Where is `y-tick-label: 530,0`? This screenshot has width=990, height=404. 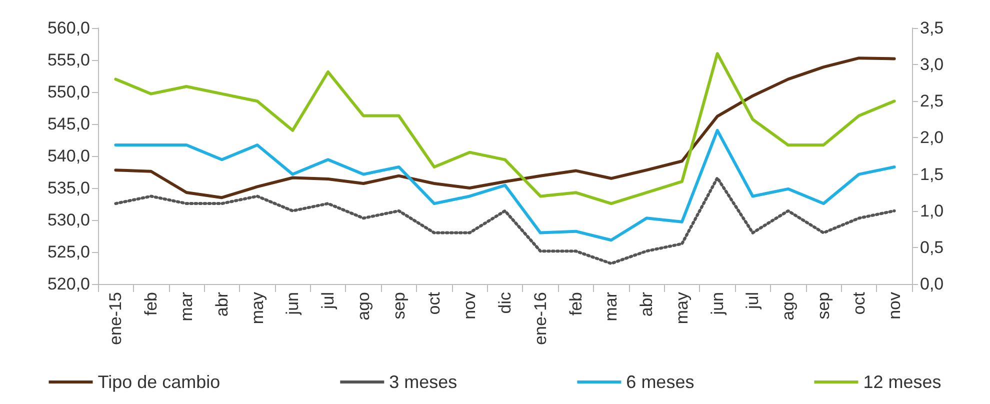
y-tick-label: 530,0 is located at coordinates (68, 220).